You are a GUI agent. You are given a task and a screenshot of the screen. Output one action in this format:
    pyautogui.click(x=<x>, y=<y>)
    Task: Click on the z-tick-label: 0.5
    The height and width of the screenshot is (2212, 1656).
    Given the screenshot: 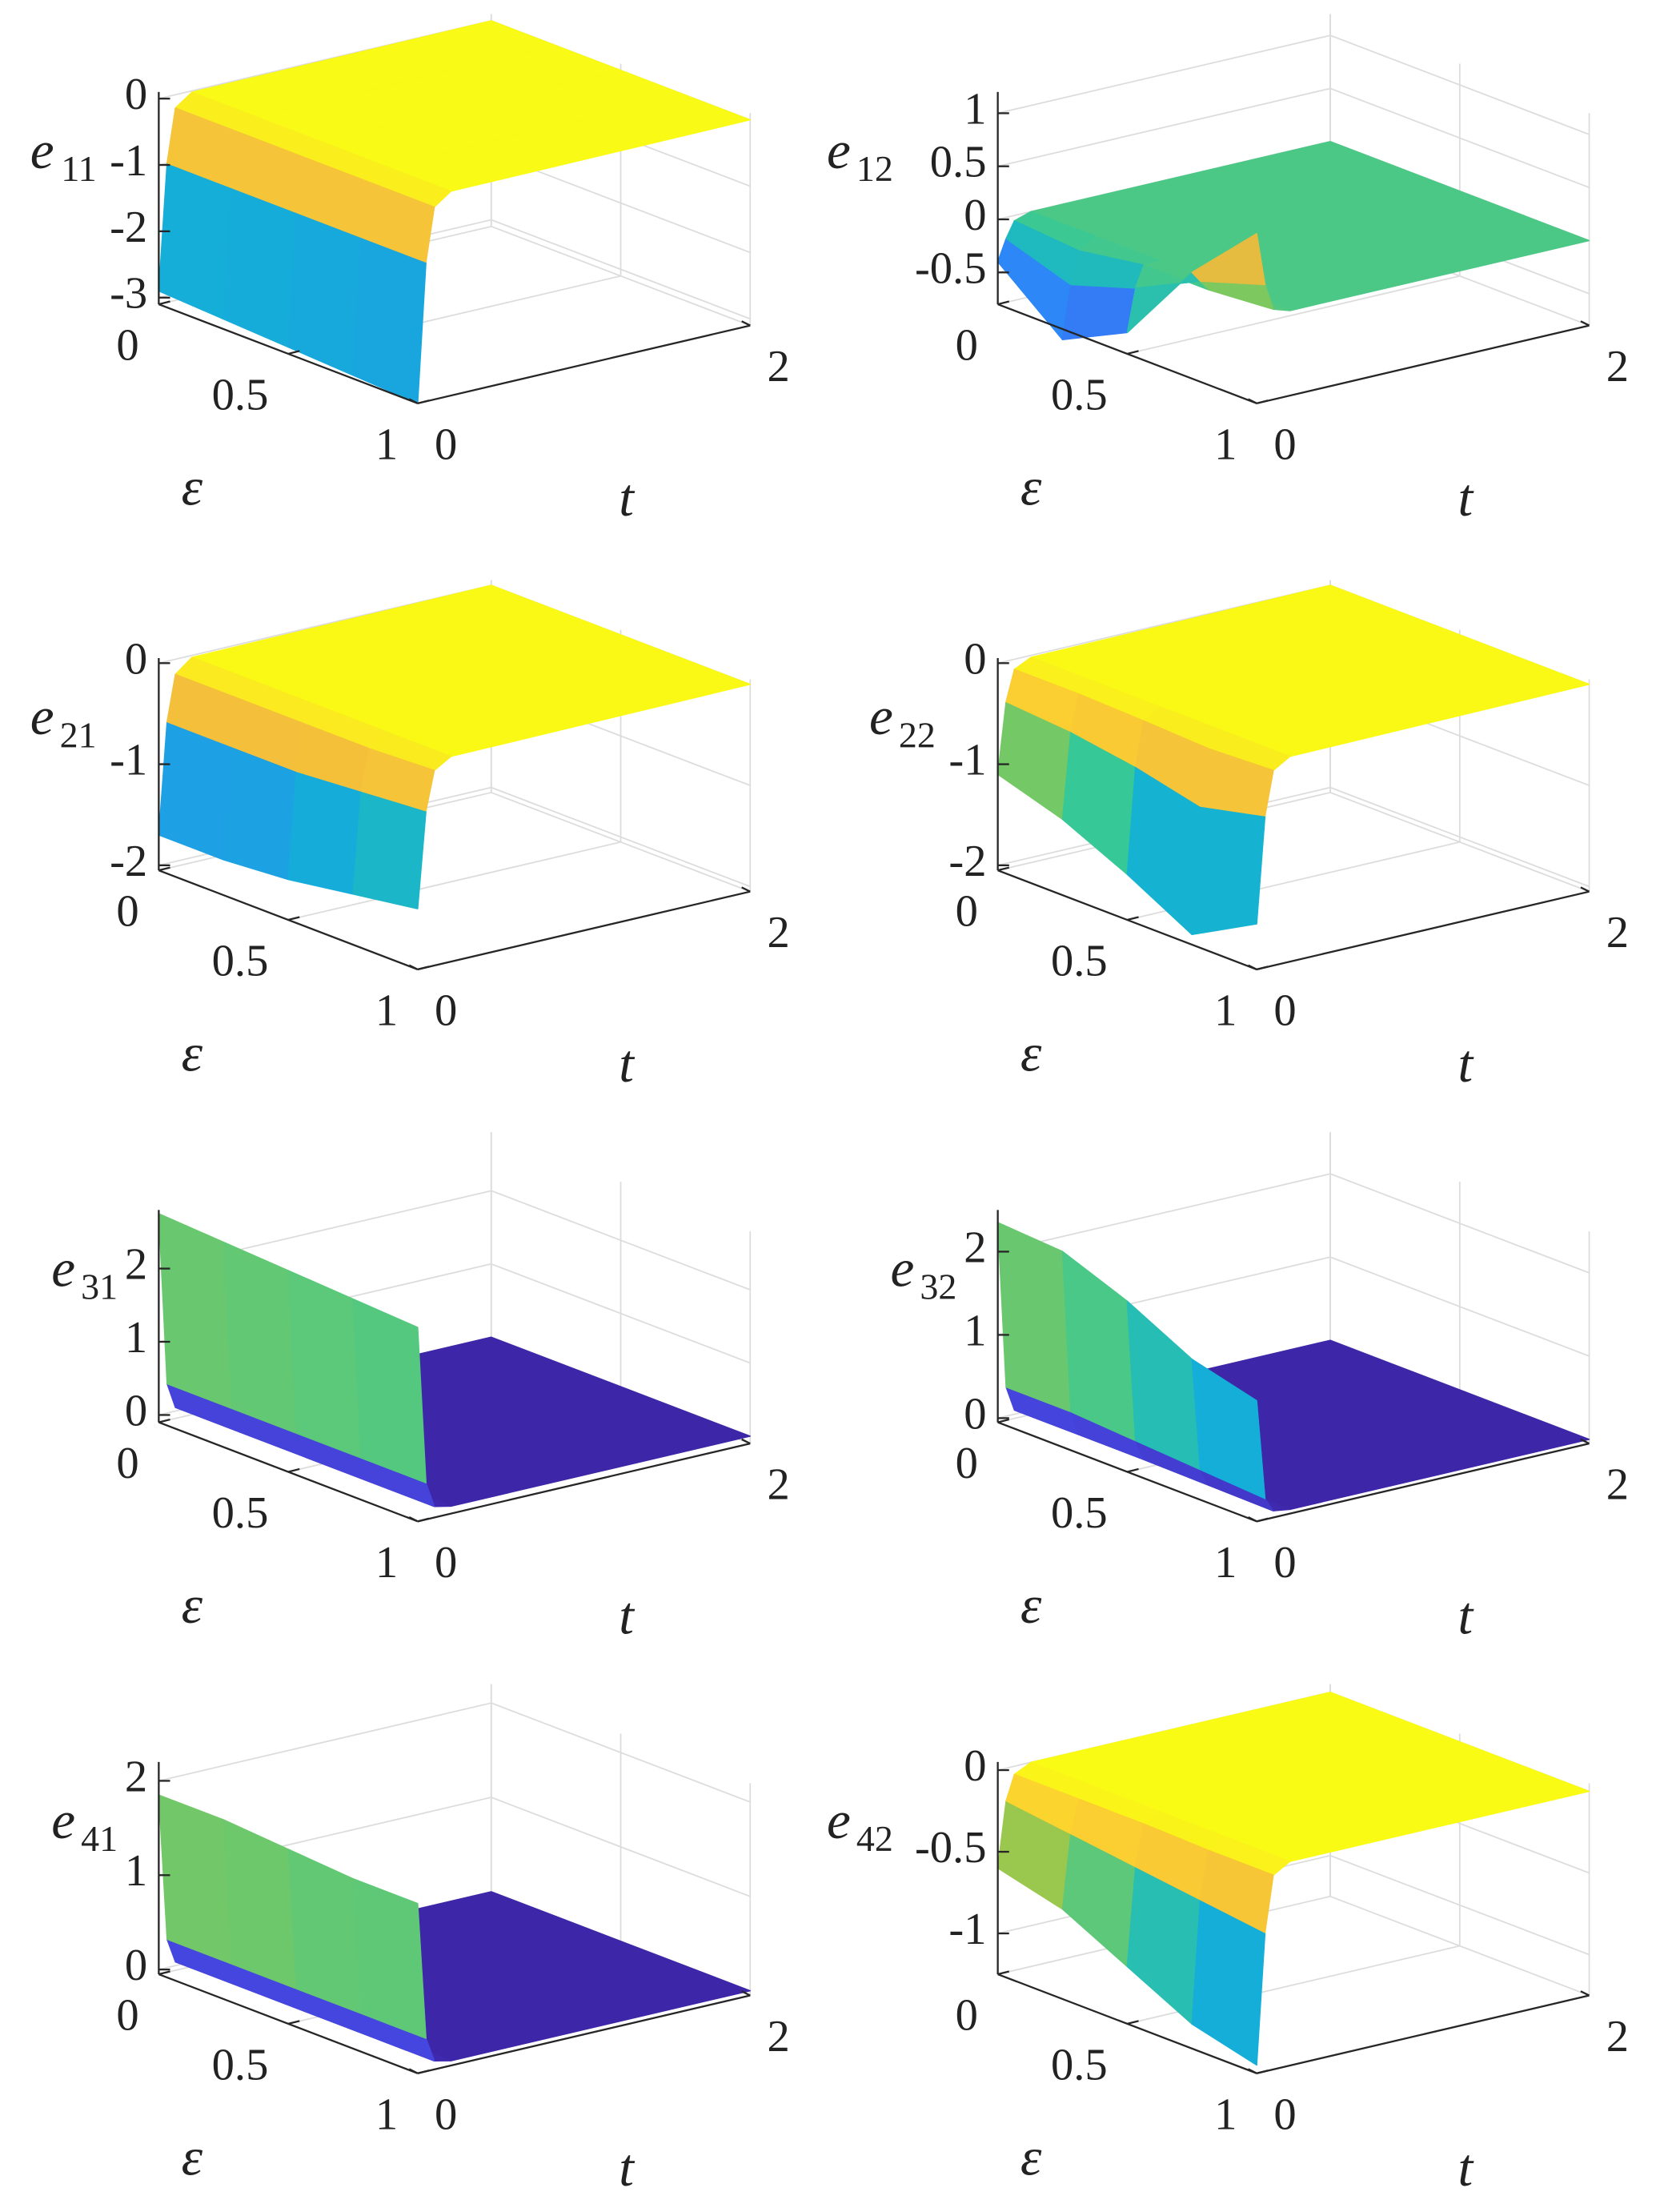 What is the action you would take?
    pyautogui.click(x=959, y=162)
    